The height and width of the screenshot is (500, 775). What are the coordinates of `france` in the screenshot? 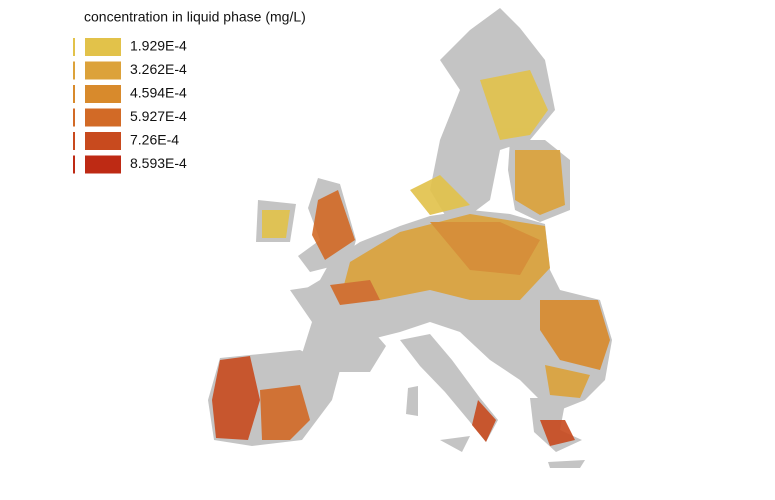 It's located at (338, 328).